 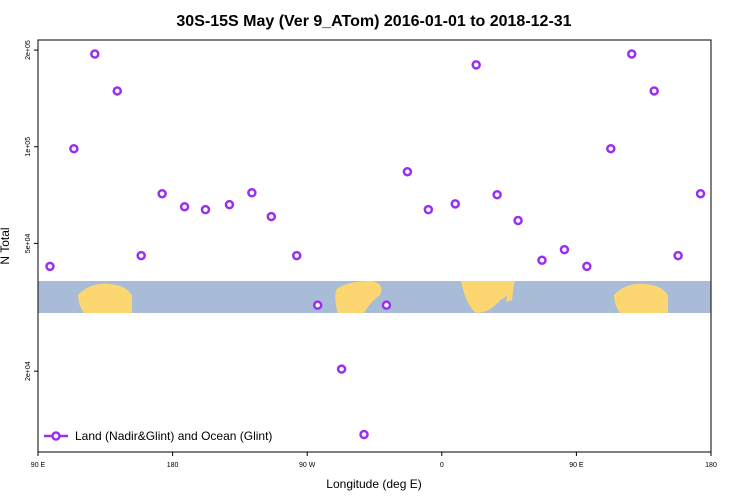 I want to click on map-band, so click(x=374, y=297).